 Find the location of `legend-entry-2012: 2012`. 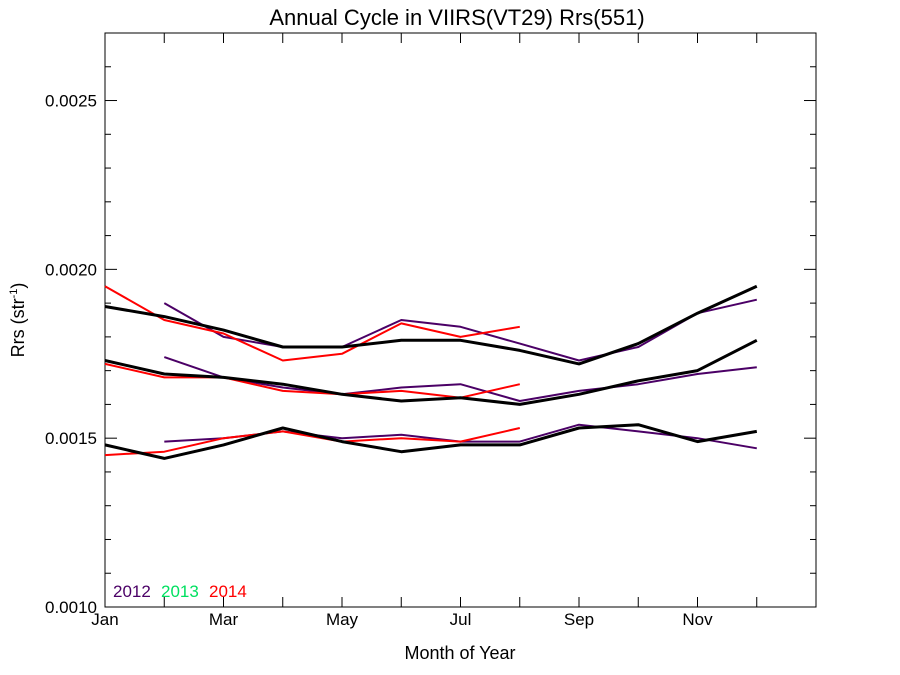

legend-entry-2012: 2012 is located at coordinates (132, 591).